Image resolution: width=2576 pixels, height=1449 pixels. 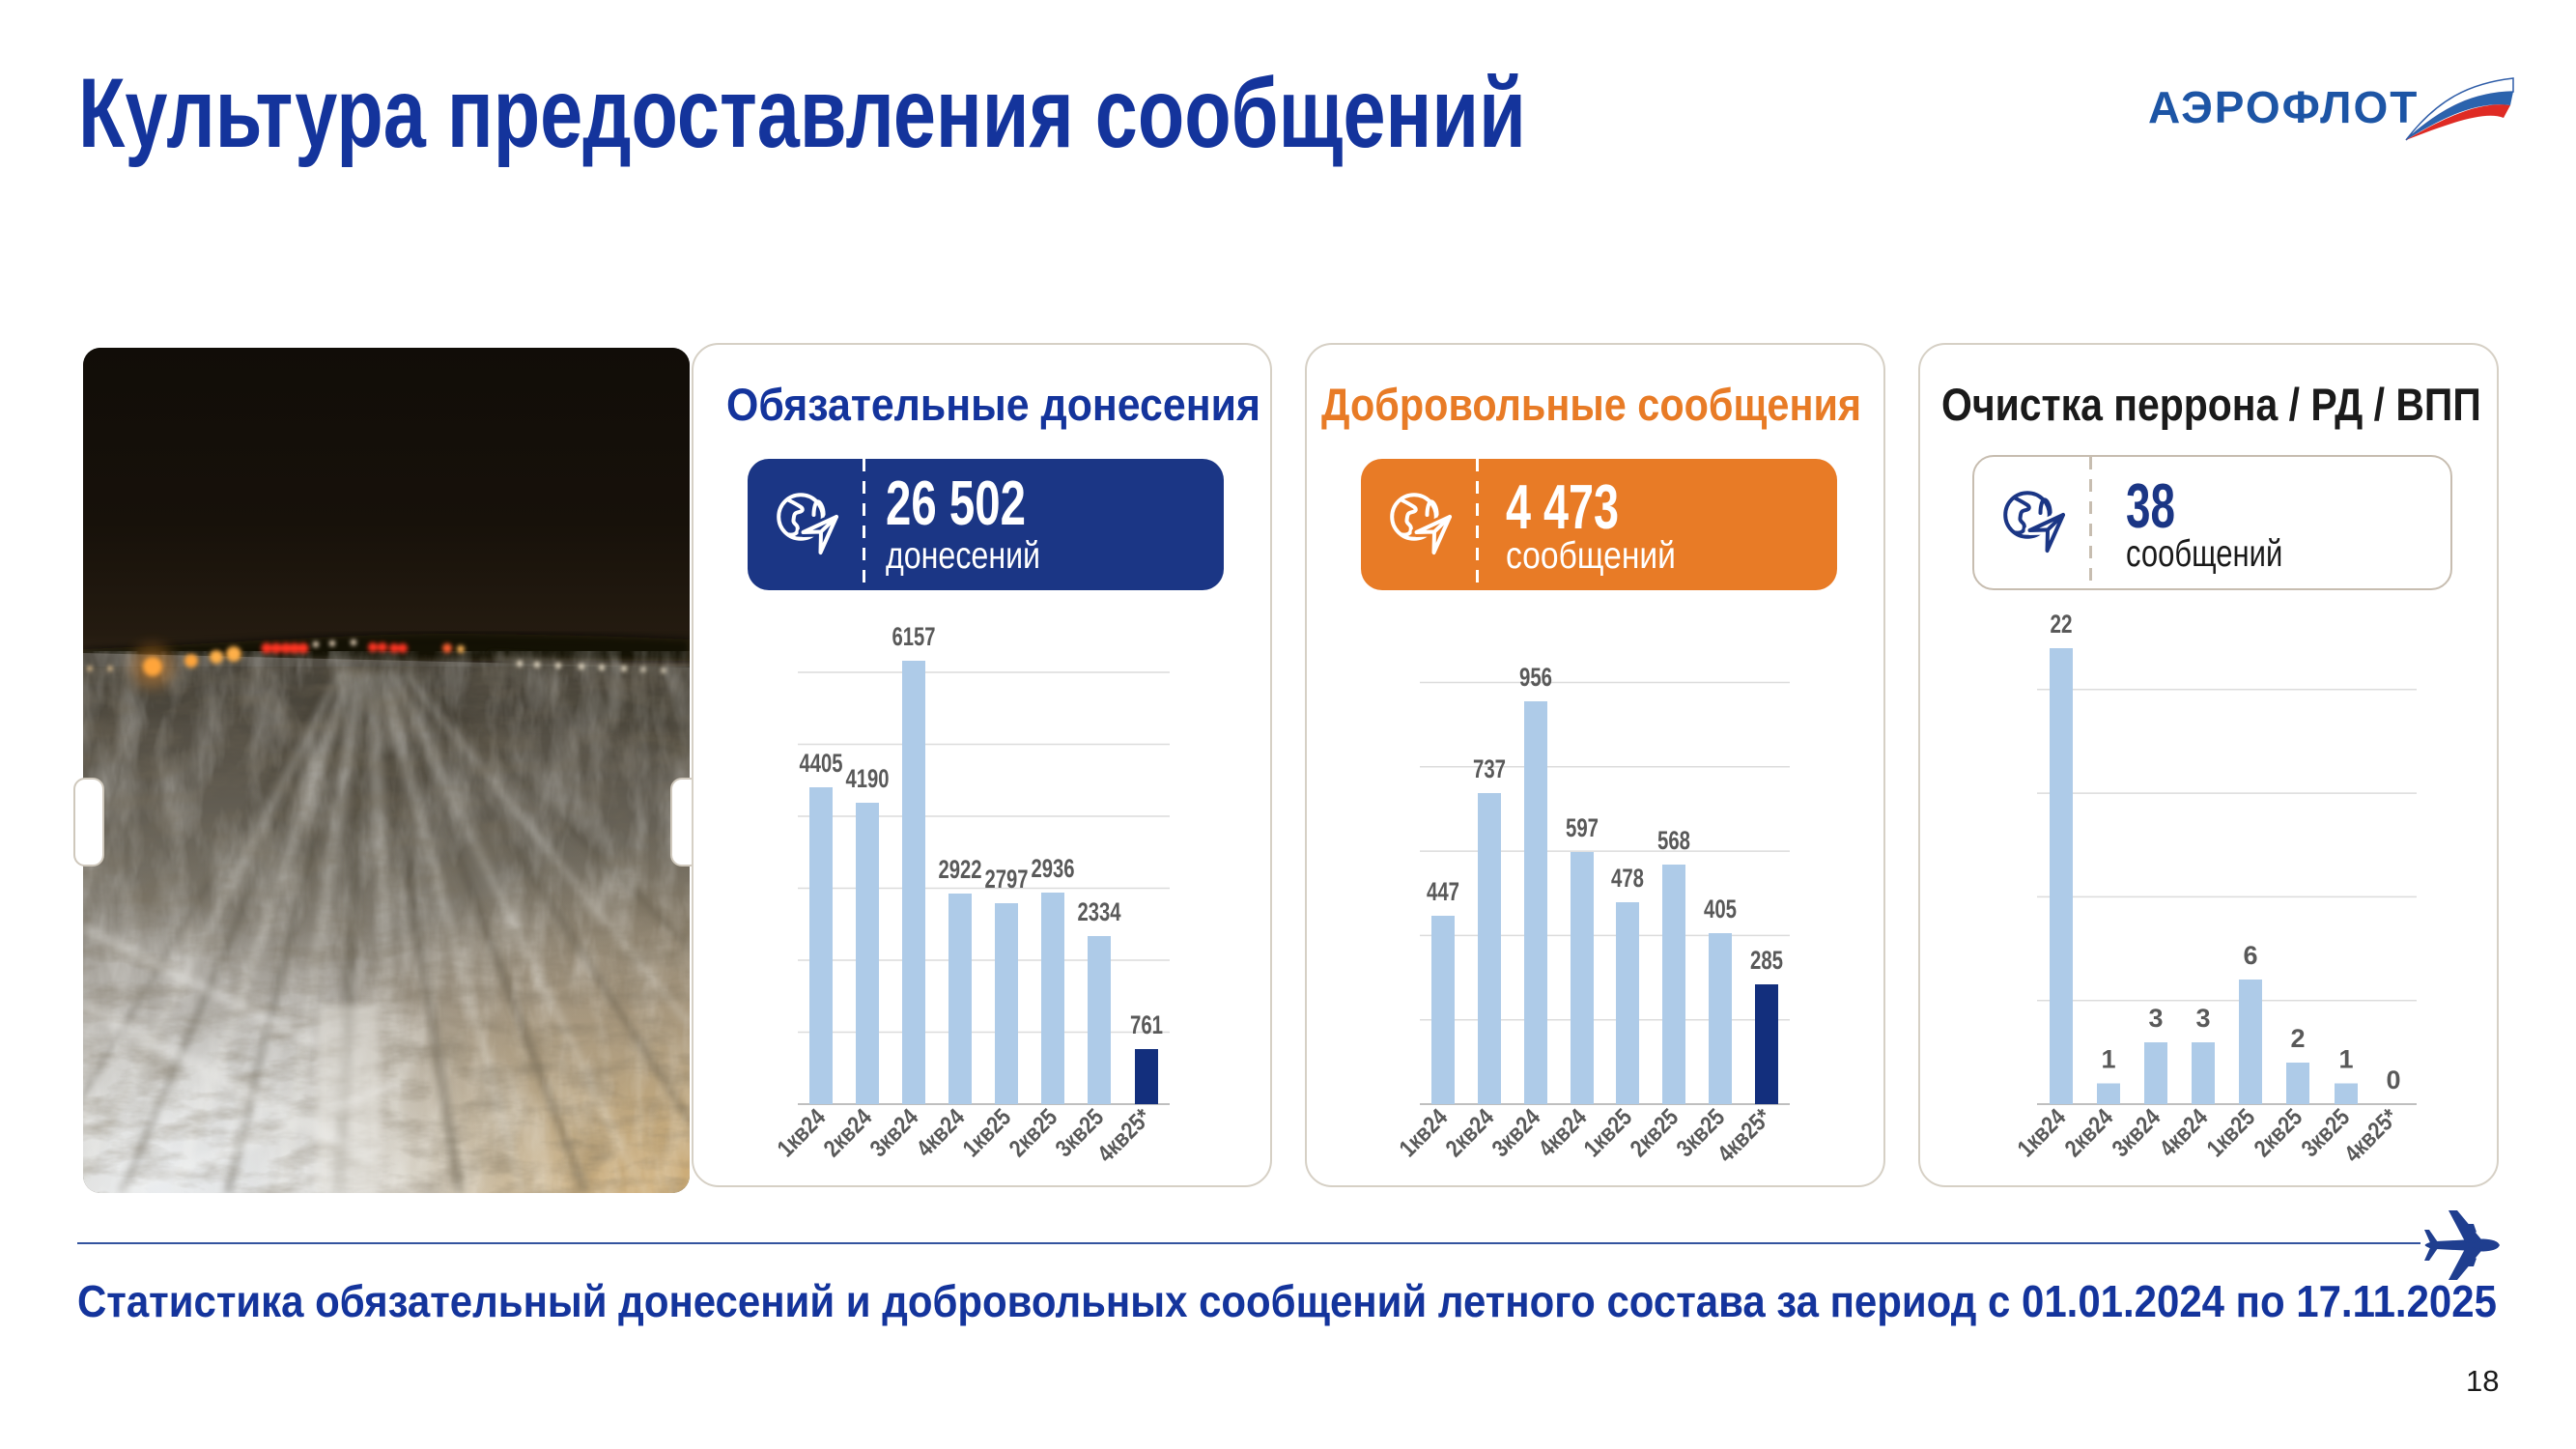 What do you see at coordinates (2297, 1038) in the screenshot?
I see `svg-text: 2` at bounding box center [2297, 1038].